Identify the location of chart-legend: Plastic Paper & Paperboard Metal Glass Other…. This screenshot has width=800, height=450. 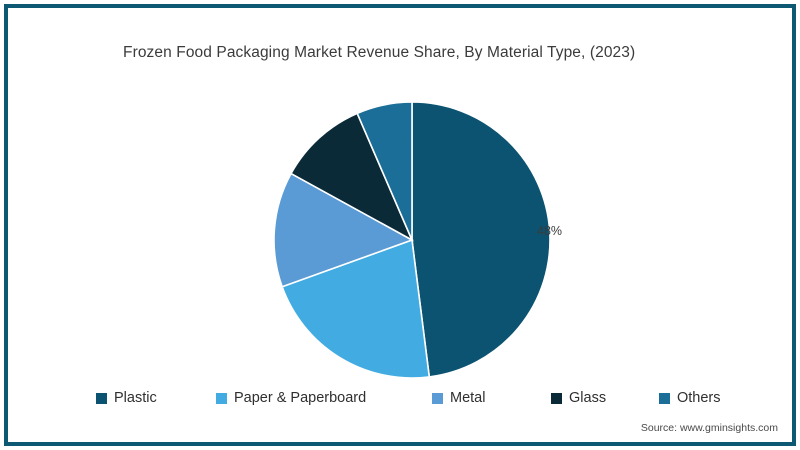
(400, 402).